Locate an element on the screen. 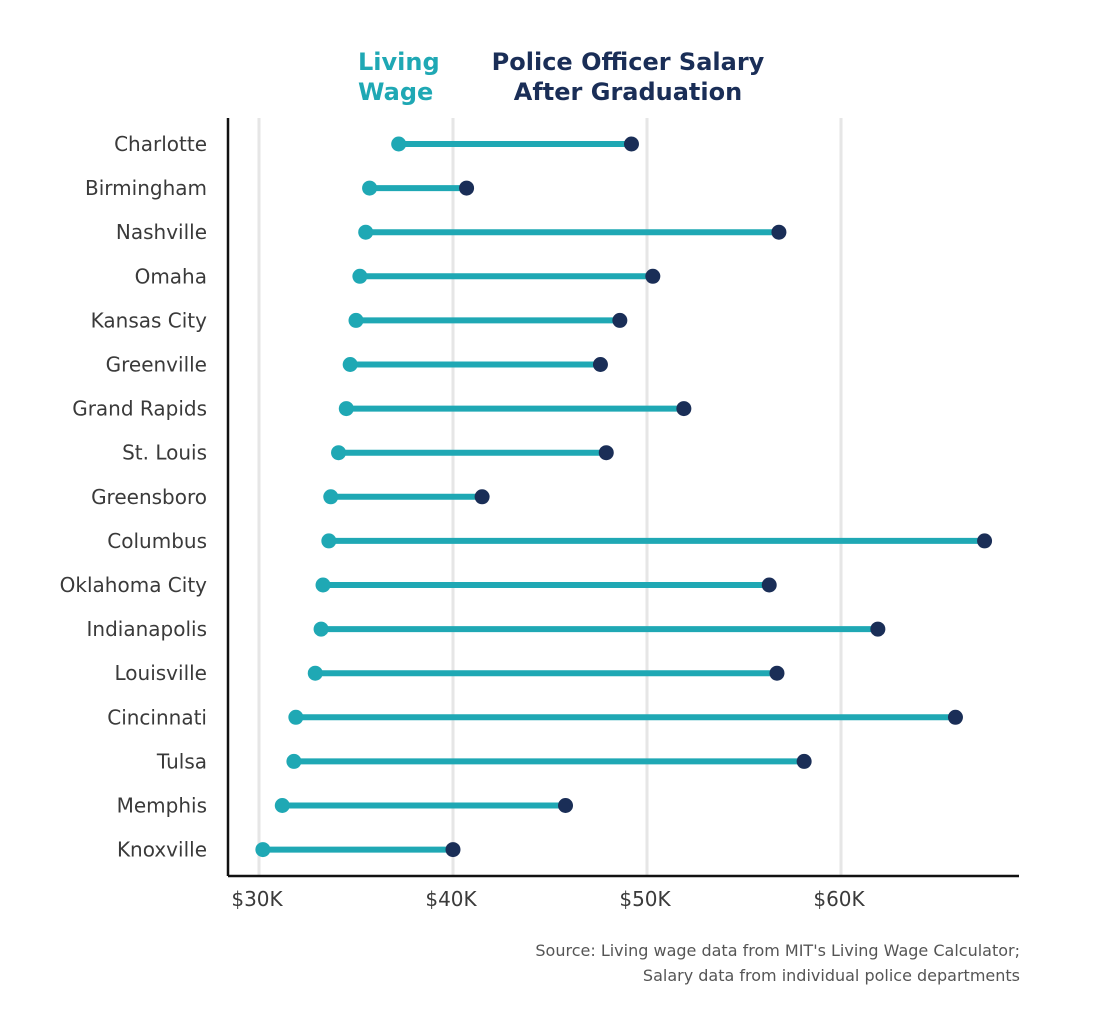 Image resolution: width=1120 pixels, height=1034 pixels. category-label: Columbus is located at coordinates (157, 541).